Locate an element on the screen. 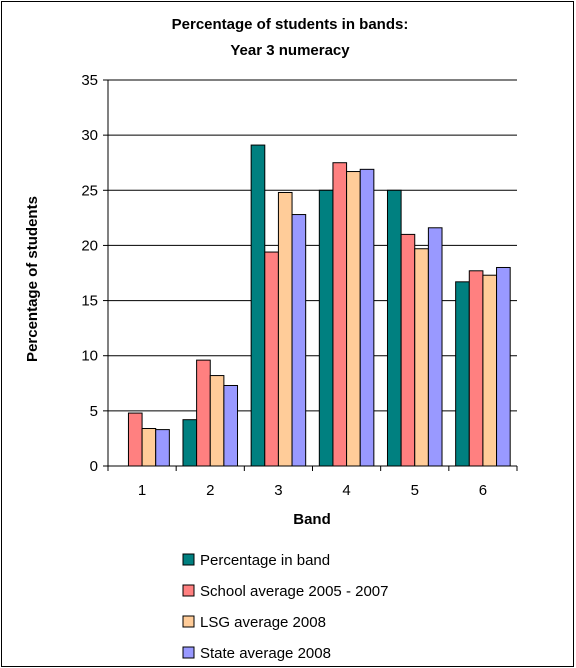  y-axis-title: Percentage of students is located at coordinates (32, 279).